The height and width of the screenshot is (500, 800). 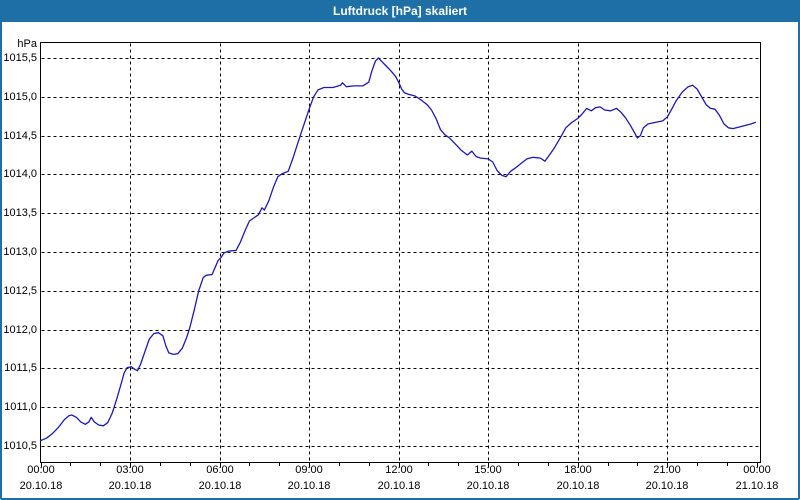 I want to click on window-title: Luftdruck [hPa] skaliert, so click(x=400, y=11).